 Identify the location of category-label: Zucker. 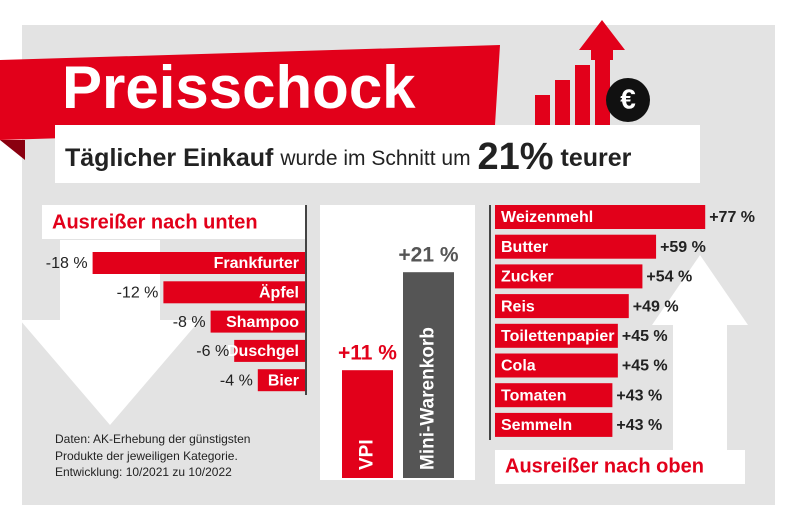
(527, 277).